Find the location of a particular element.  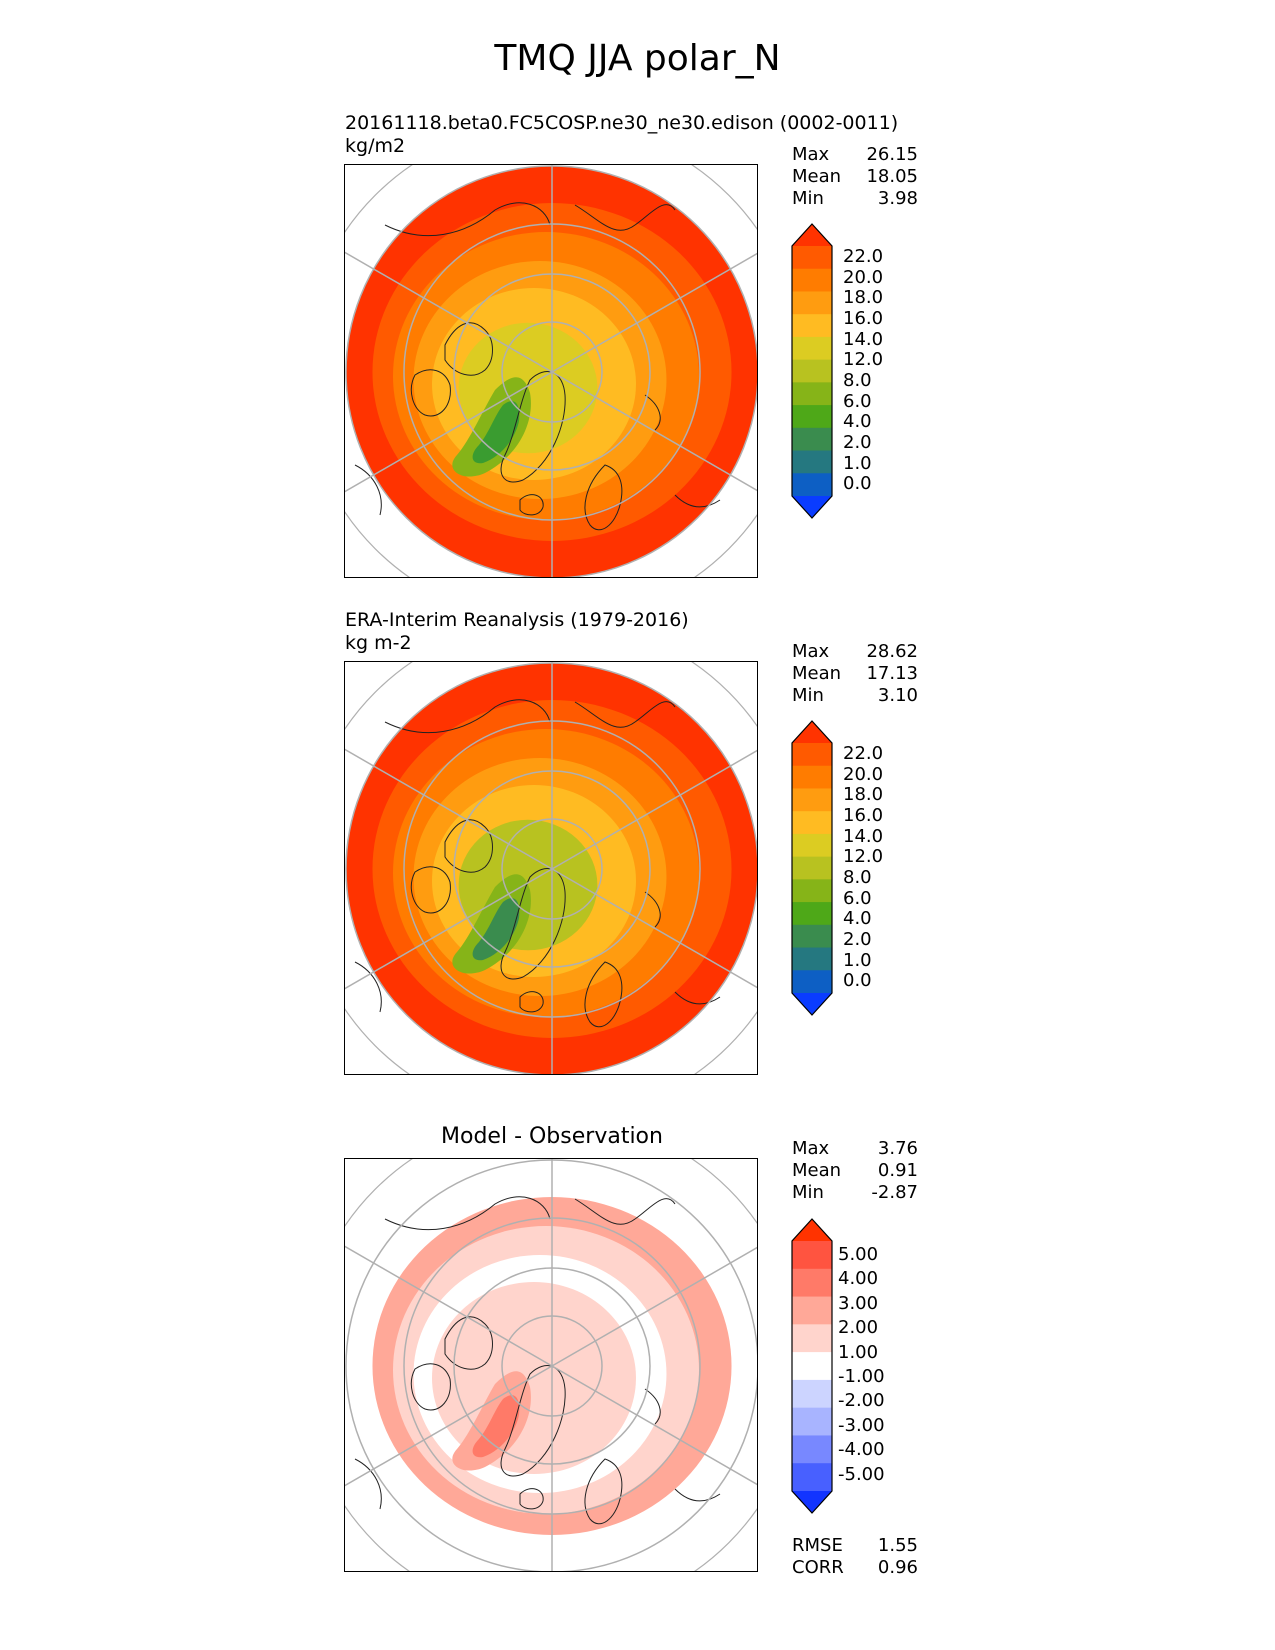

stat-value: 26.15 is located at coordinates (892, 154).